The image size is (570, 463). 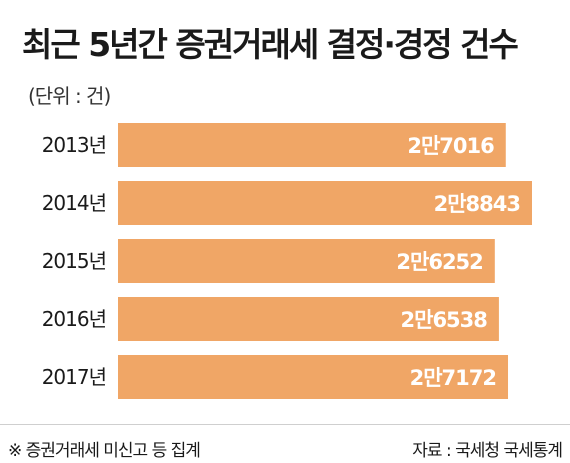 What do you see at coordinates (270, 44) in the screenshot?
I see `chart-title: 최근 5년간 증권거래세 결정·경정 건수` at bounding box center [270, 44].